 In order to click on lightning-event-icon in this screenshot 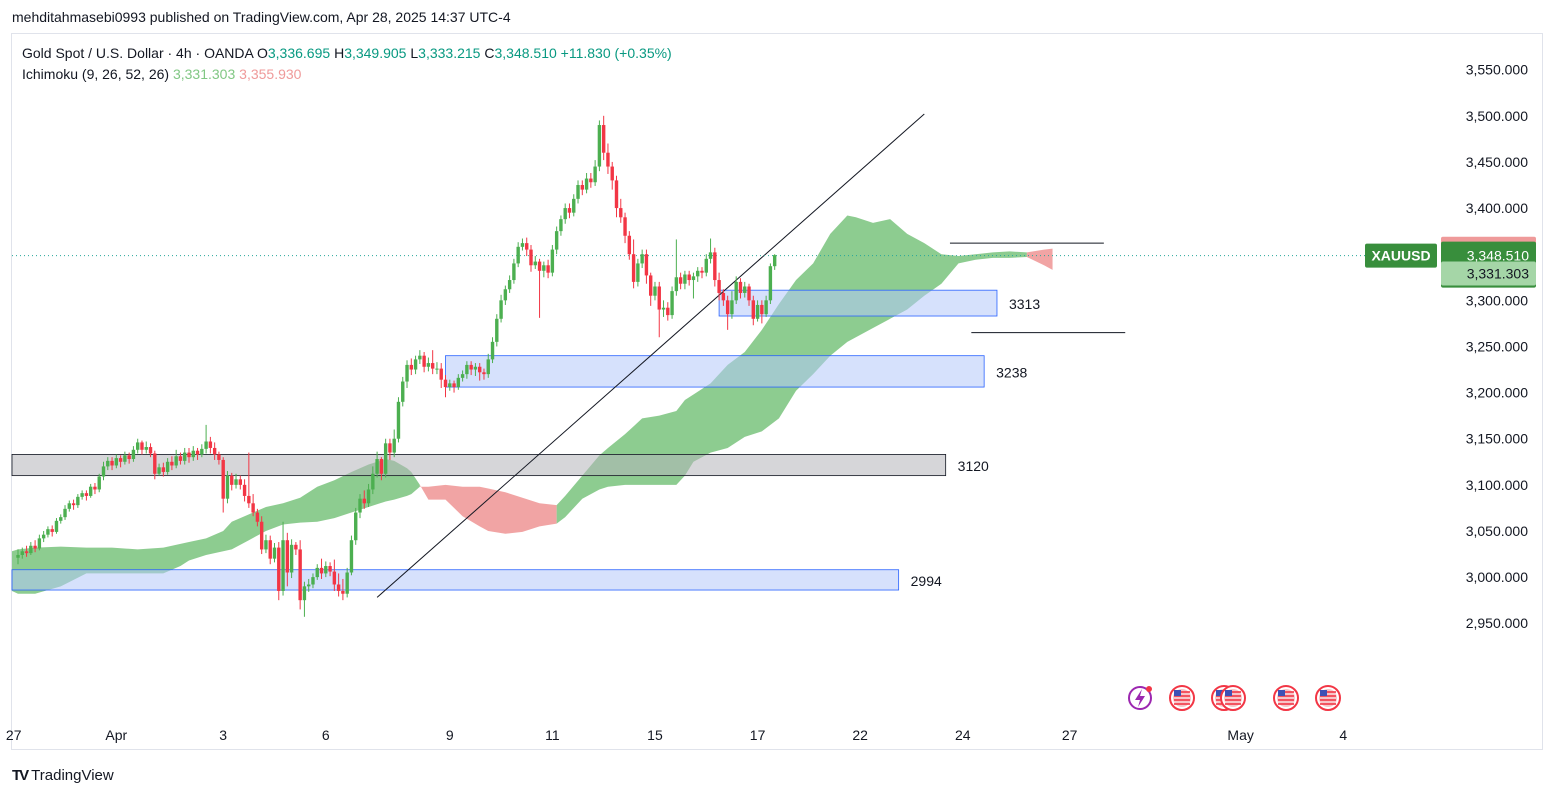, I will do `click(1140, 698)`.